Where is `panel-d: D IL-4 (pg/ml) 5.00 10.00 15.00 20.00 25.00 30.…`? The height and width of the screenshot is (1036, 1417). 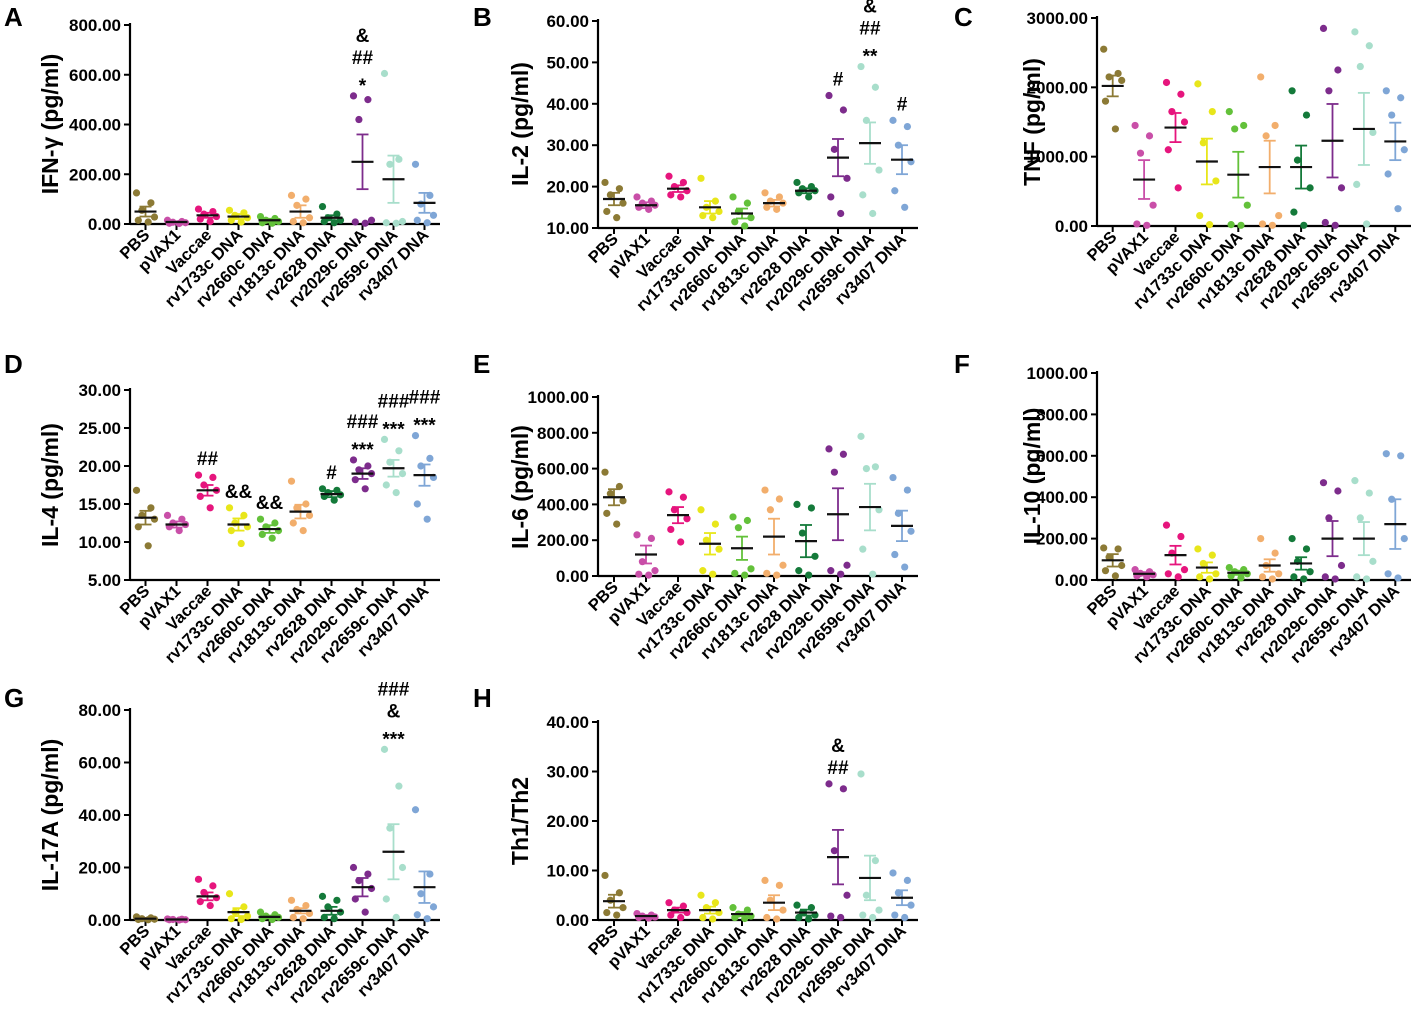 panel-d: D IL-4 (pg/ml) 5.00 10.00 15.00 20.00 25.00 30.… is located at coordinates (222, 508).